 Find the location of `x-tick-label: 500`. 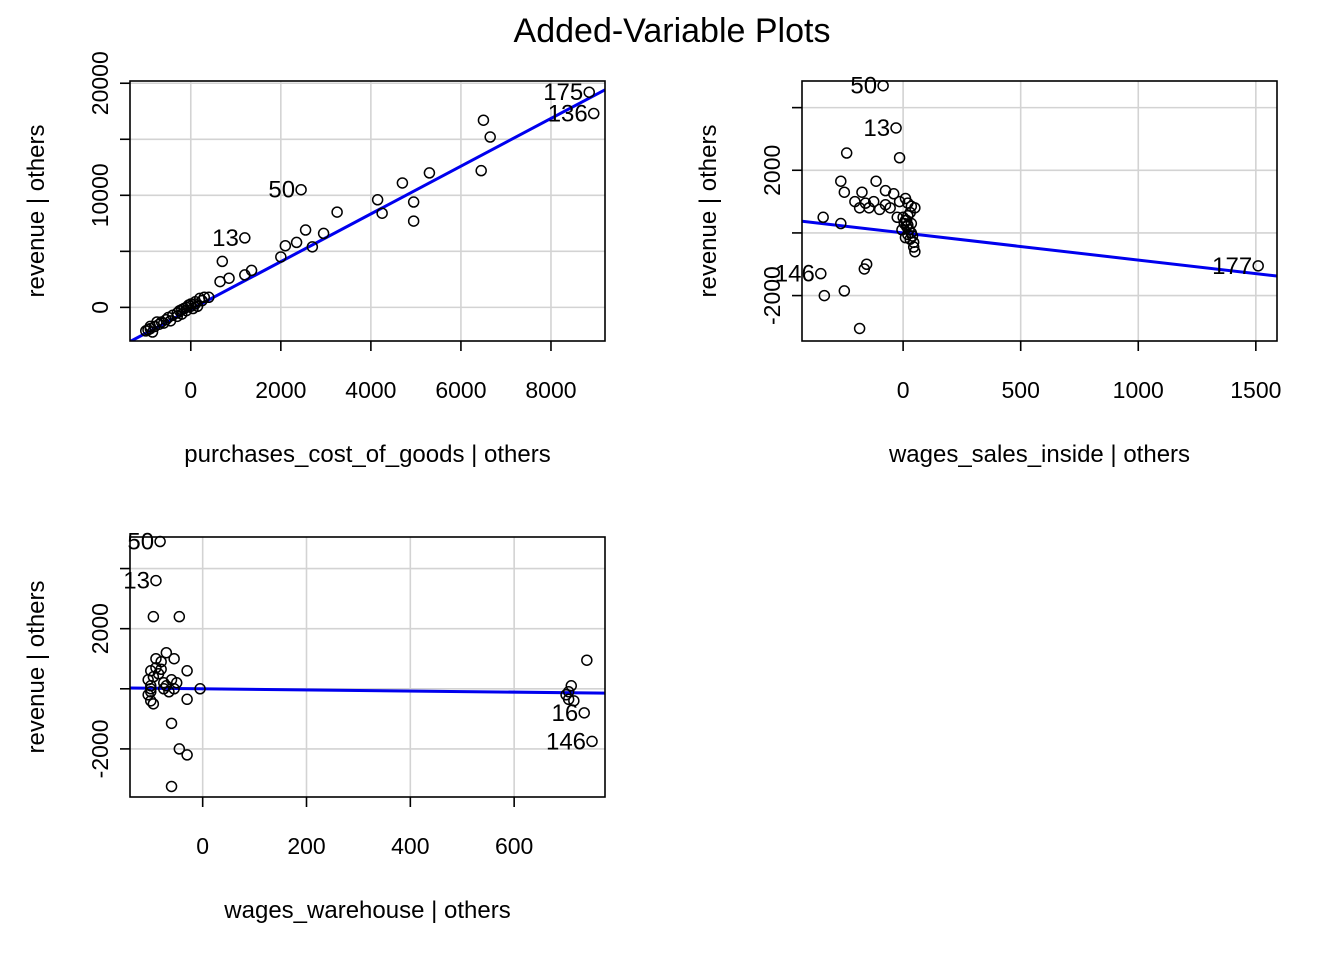

x-tick-label: 500 is located at coordinates (1021, 390).